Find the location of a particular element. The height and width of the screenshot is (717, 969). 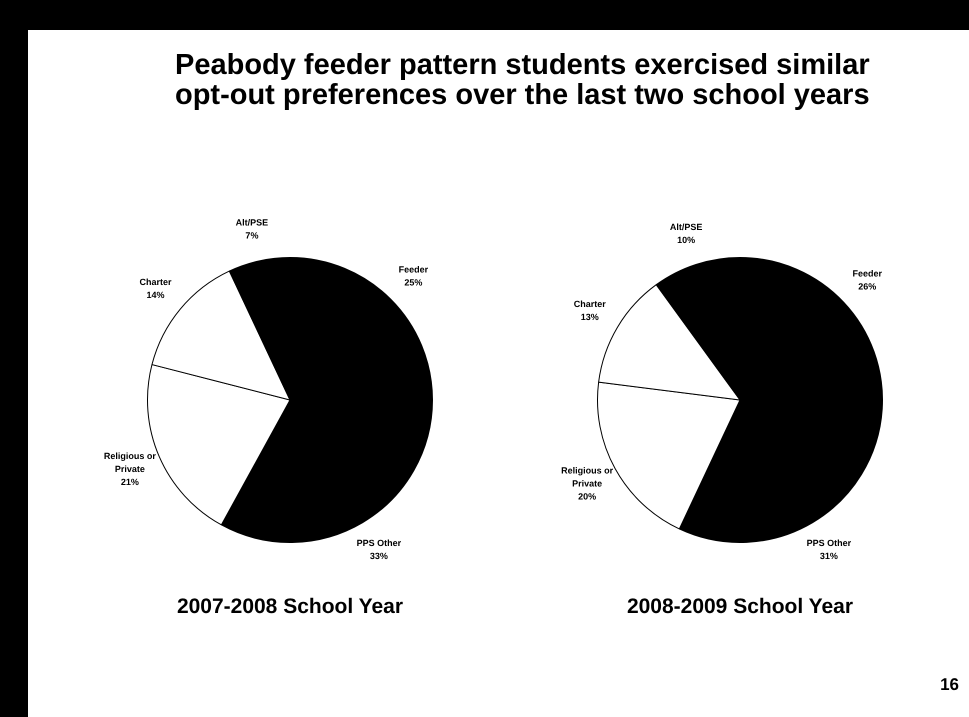

data-label: 21% is located at coordinates (129, 481).